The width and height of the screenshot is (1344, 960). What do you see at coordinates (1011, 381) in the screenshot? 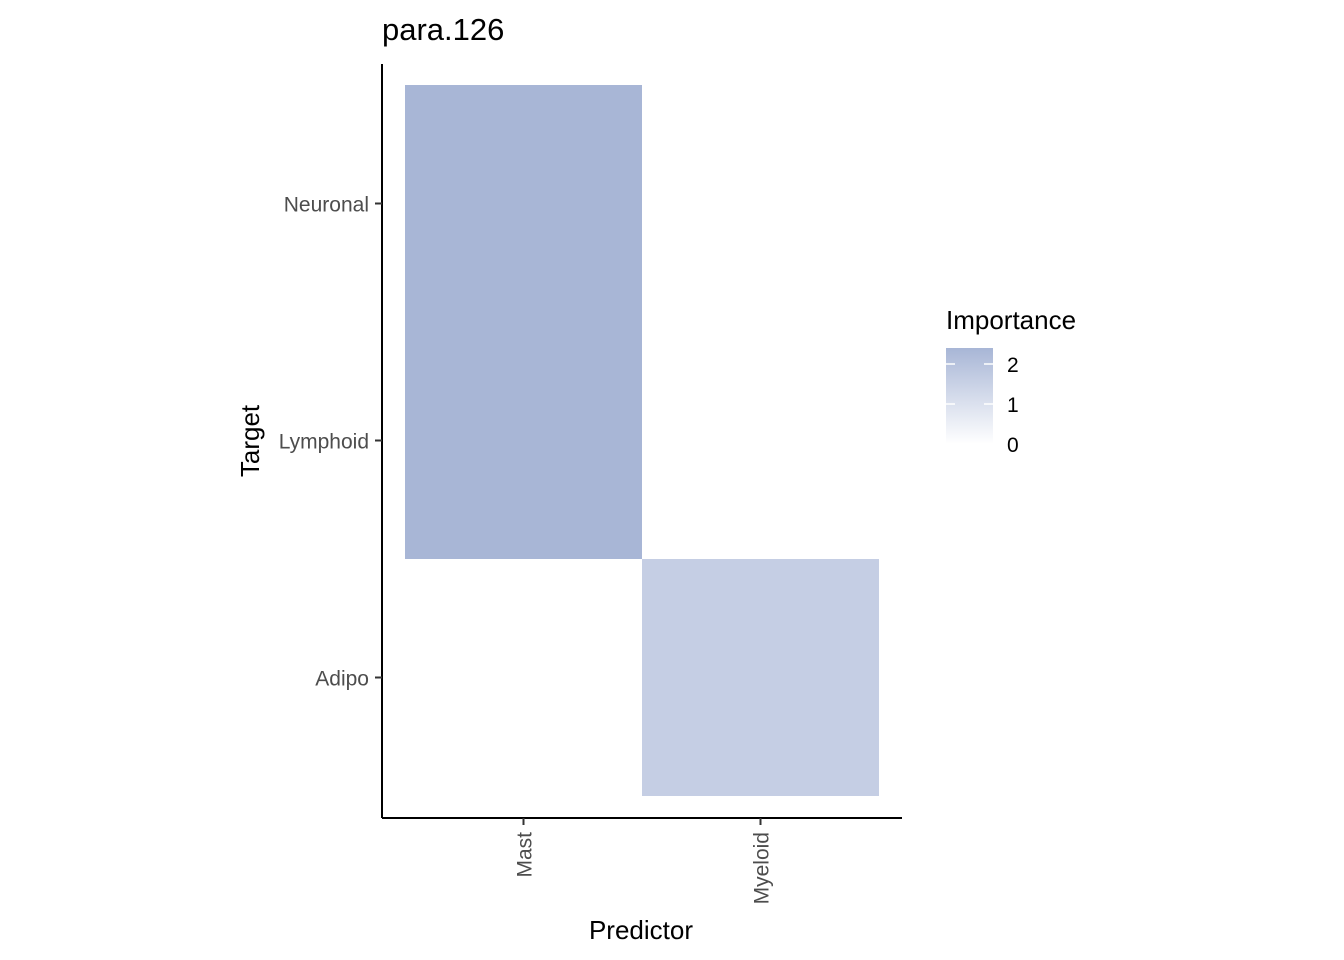
I see `legend: Importance 2 1 0` at bounding box center [1011, 381].